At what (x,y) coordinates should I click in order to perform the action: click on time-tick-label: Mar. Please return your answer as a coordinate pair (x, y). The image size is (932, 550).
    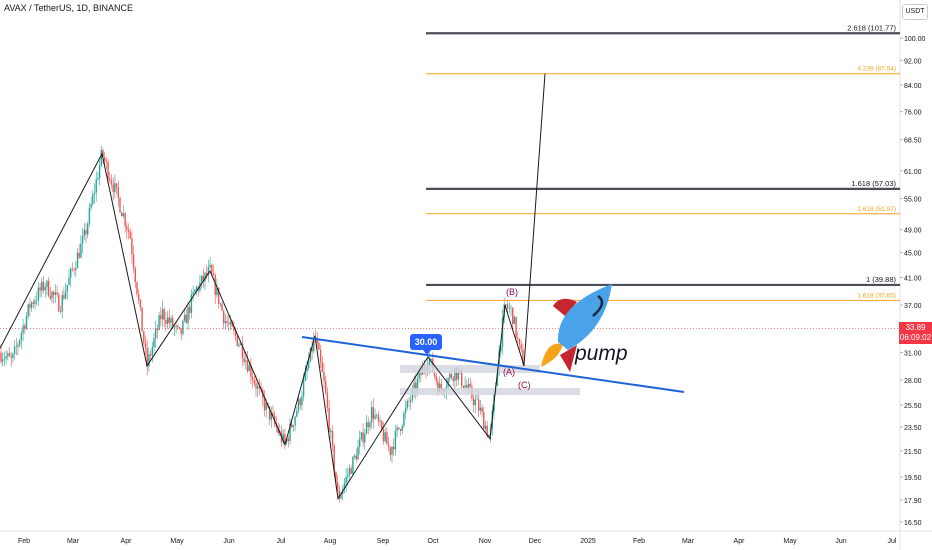
    Looking at the image, I should click on (688, 541).